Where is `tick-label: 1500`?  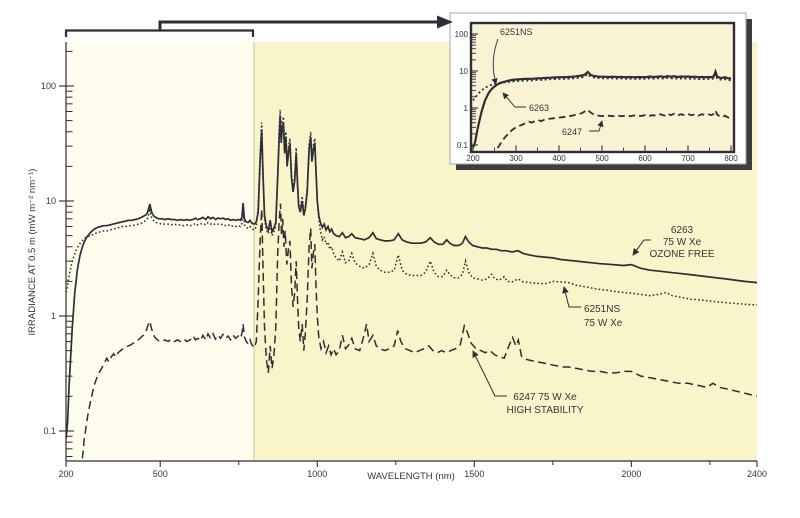 tick-label: 1500 is located at coordinates (474, 474).